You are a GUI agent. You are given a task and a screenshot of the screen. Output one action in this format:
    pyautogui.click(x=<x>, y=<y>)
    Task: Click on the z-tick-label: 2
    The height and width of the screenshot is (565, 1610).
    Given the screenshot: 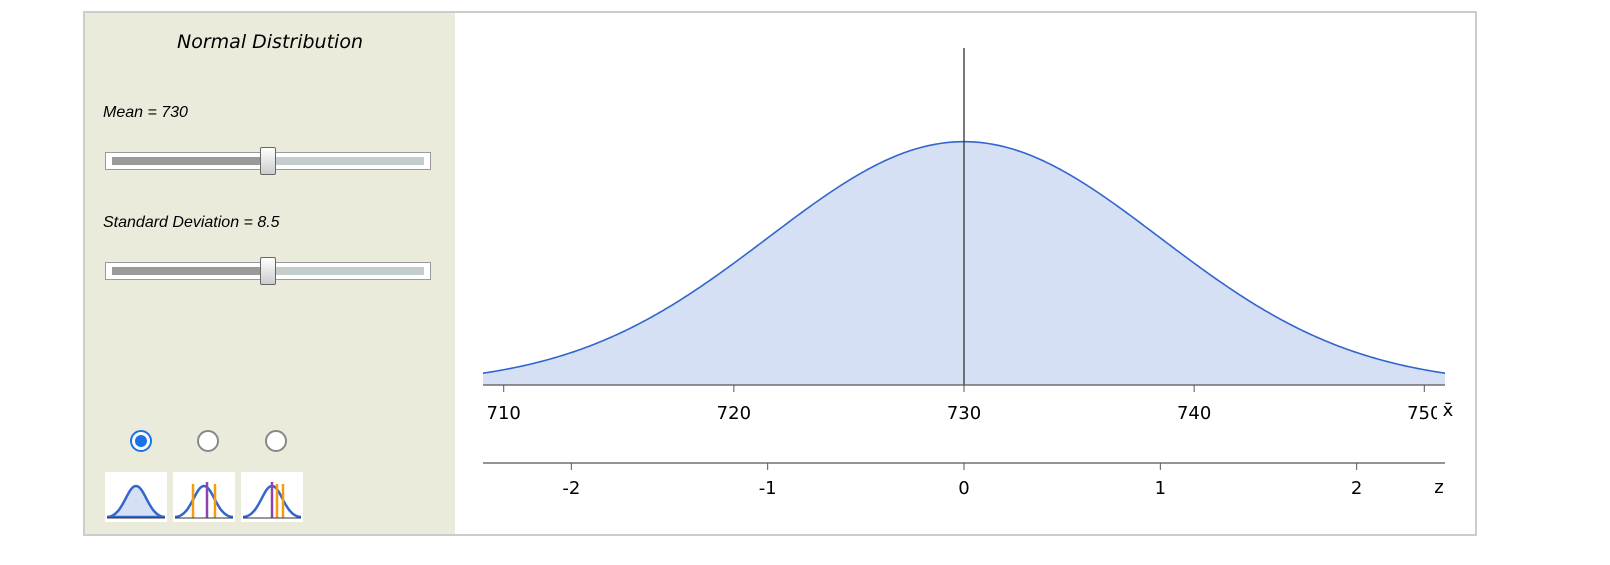 What is the action you would take?
    pyautogui.click(x=1356, y=488)
    